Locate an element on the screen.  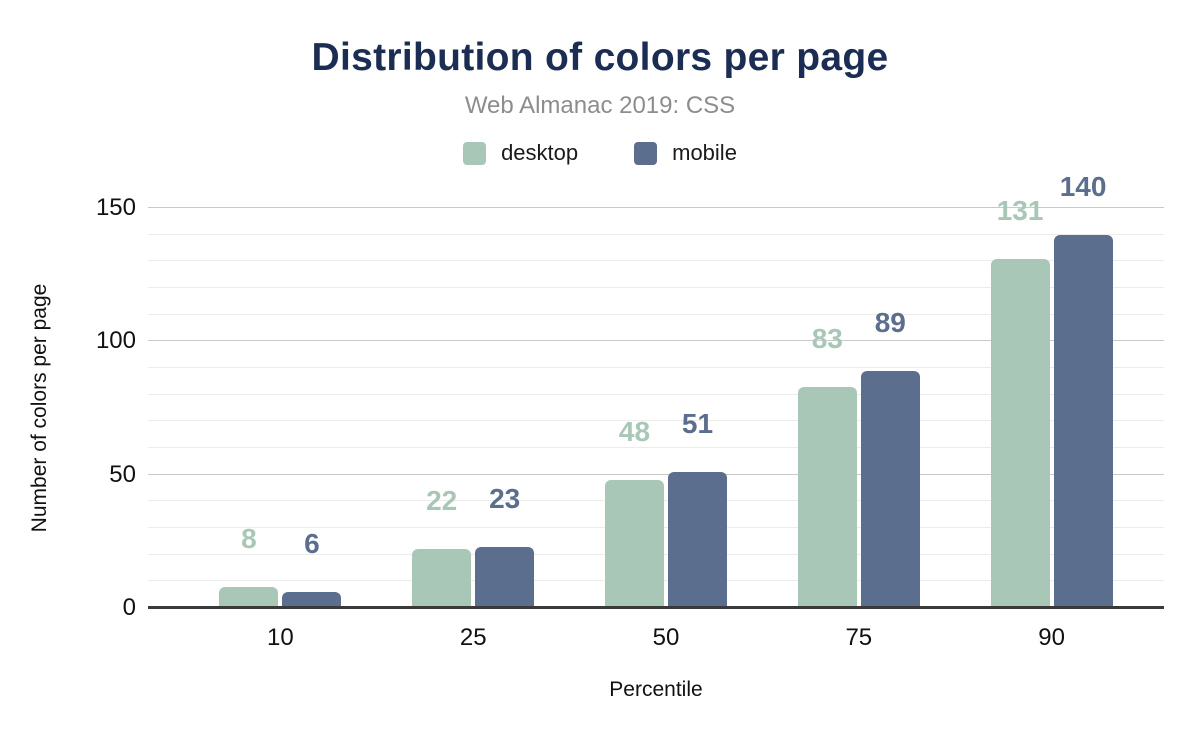
legend: desktop mobile is located at coordinates (600, 153).